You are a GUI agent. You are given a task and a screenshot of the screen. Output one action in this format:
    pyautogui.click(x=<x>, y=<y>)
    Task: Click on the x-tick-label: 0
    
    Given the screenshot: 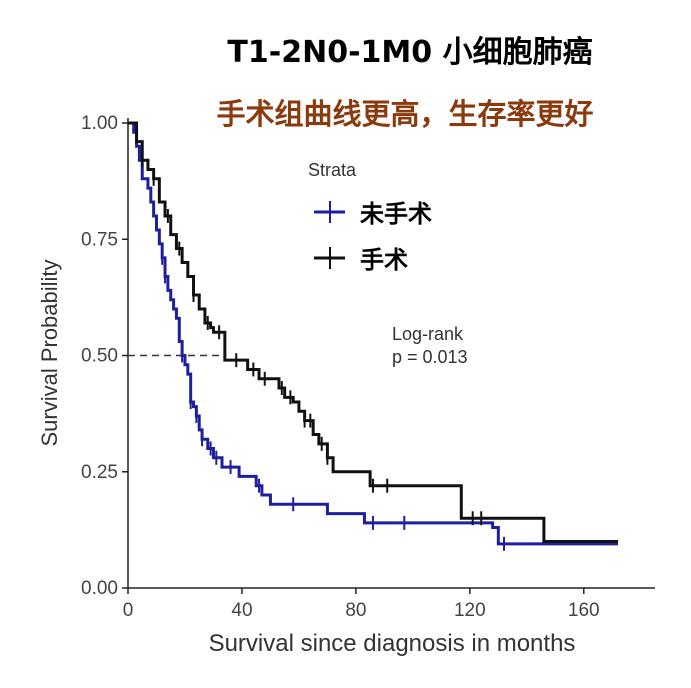 What is the action you would take?
    pyautogui.click(x=128, y=610)
    